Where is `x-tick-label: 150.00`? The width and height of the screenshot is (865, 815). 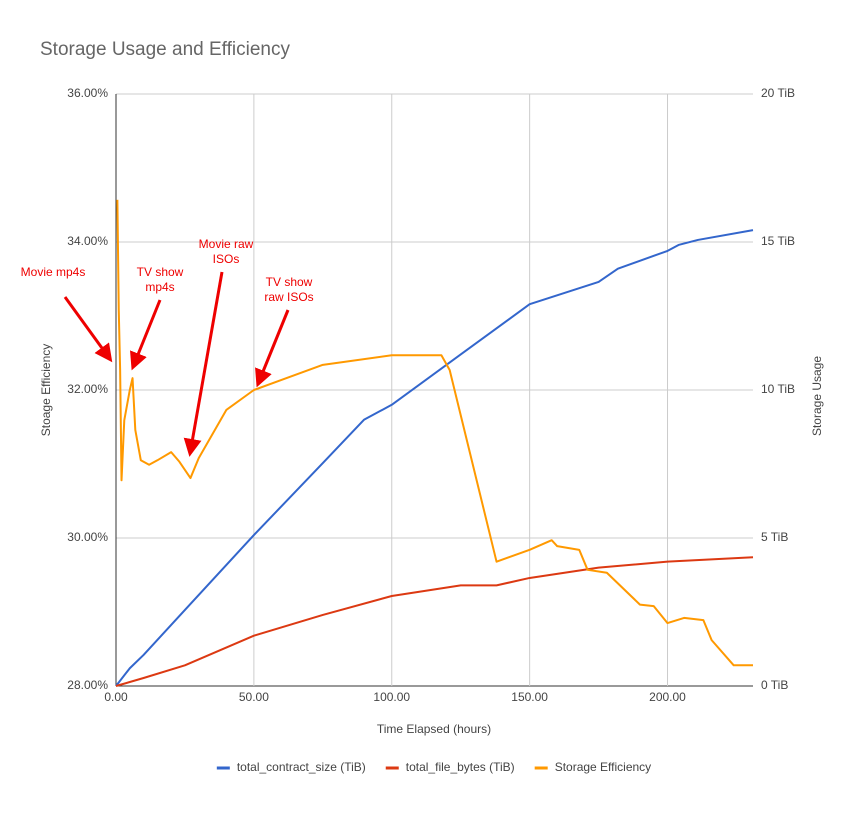 x-tick-label: 150.00 is located at coordinates (529, 697).